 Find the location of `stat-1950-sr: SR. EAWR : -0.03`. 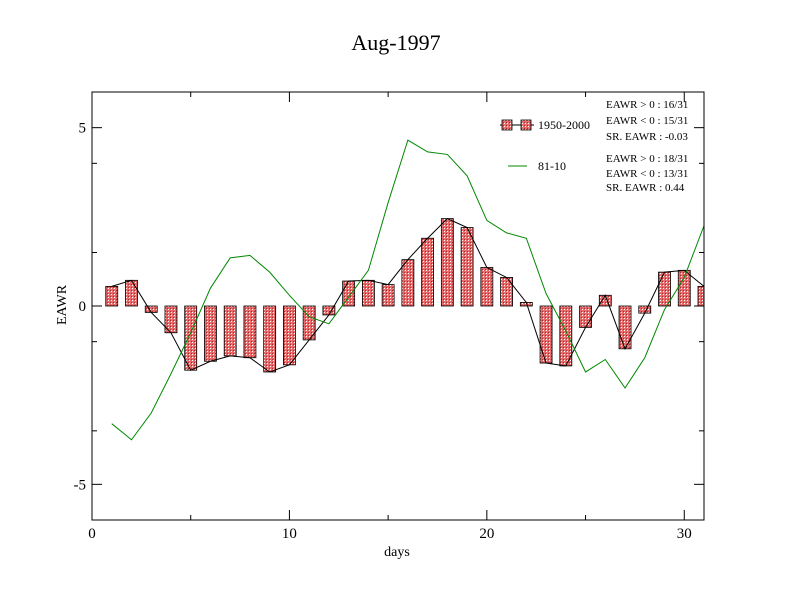

stat-1950-sr: SR. EAWR : -0.03 is located at coordinates (647, 137).